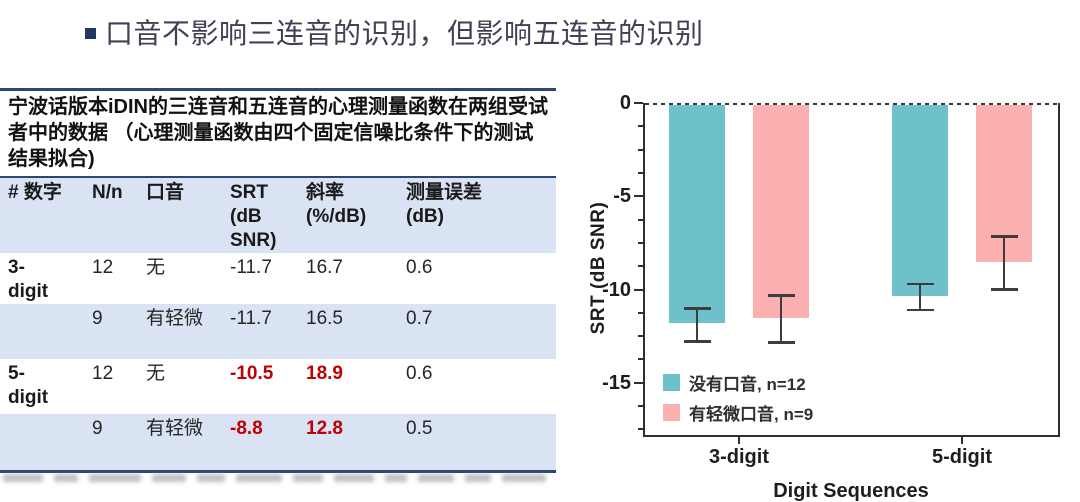 The height and width of the screenshot is (502, 1080). I want to click on redacted-footnote, so click(281, 478).